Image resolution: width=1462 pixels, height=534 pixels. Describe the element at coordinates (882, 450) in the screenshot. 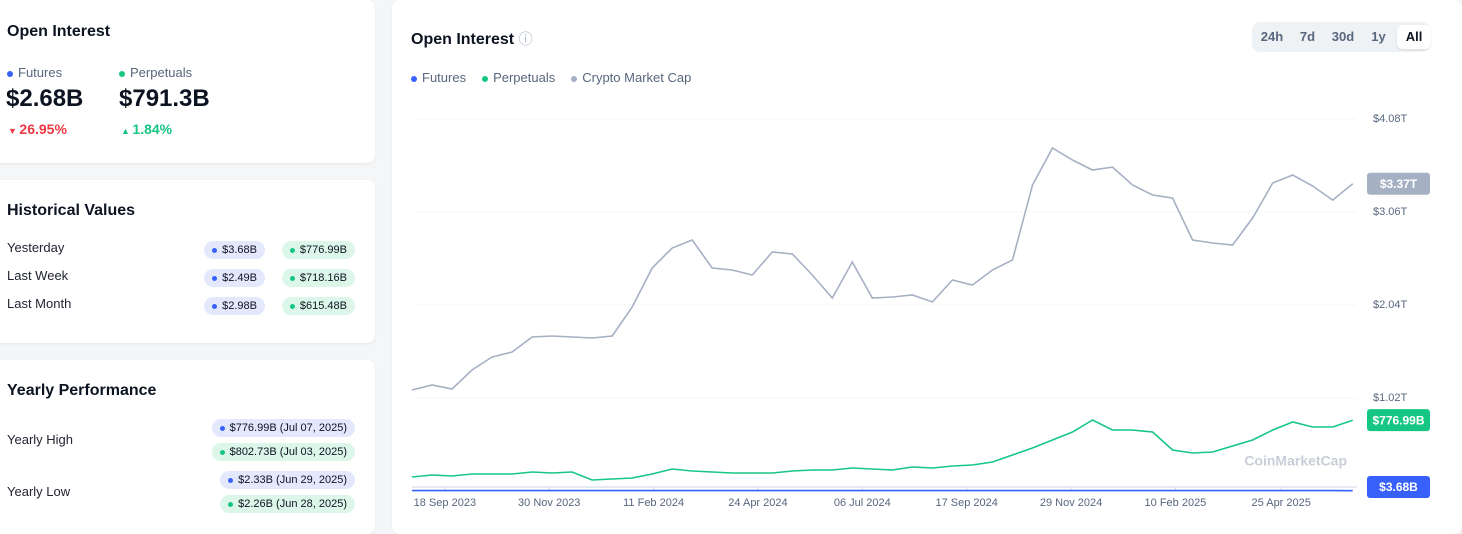

I see `series-line` at that location.